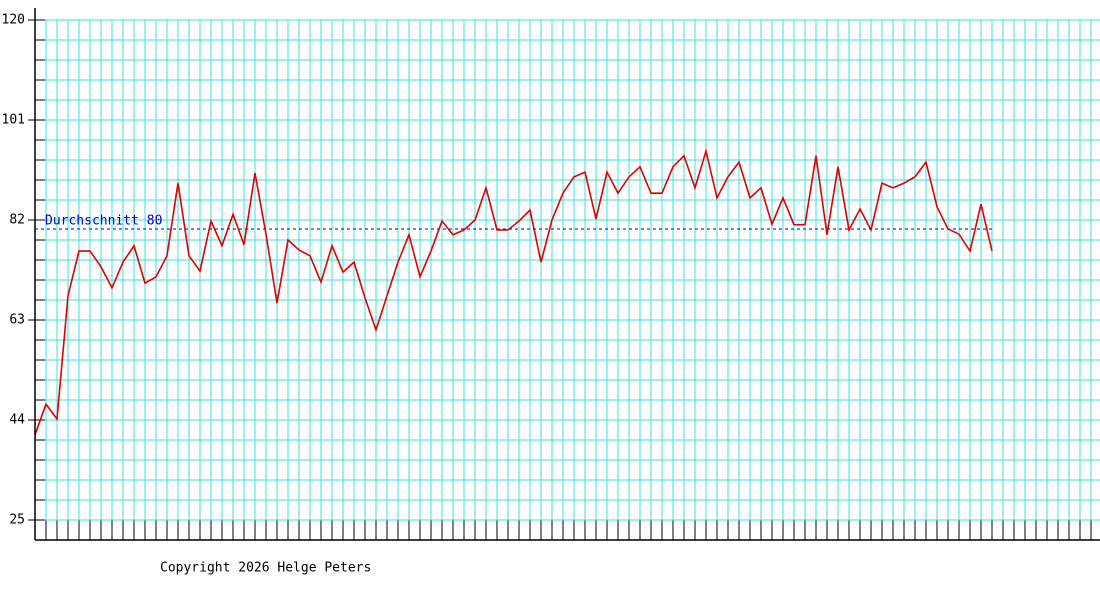  What do you see at coordinates (265, 568) in the screenshot?
I see `copyright: Copyright 2026 Helge Peters` at bounding box center [265, 568].